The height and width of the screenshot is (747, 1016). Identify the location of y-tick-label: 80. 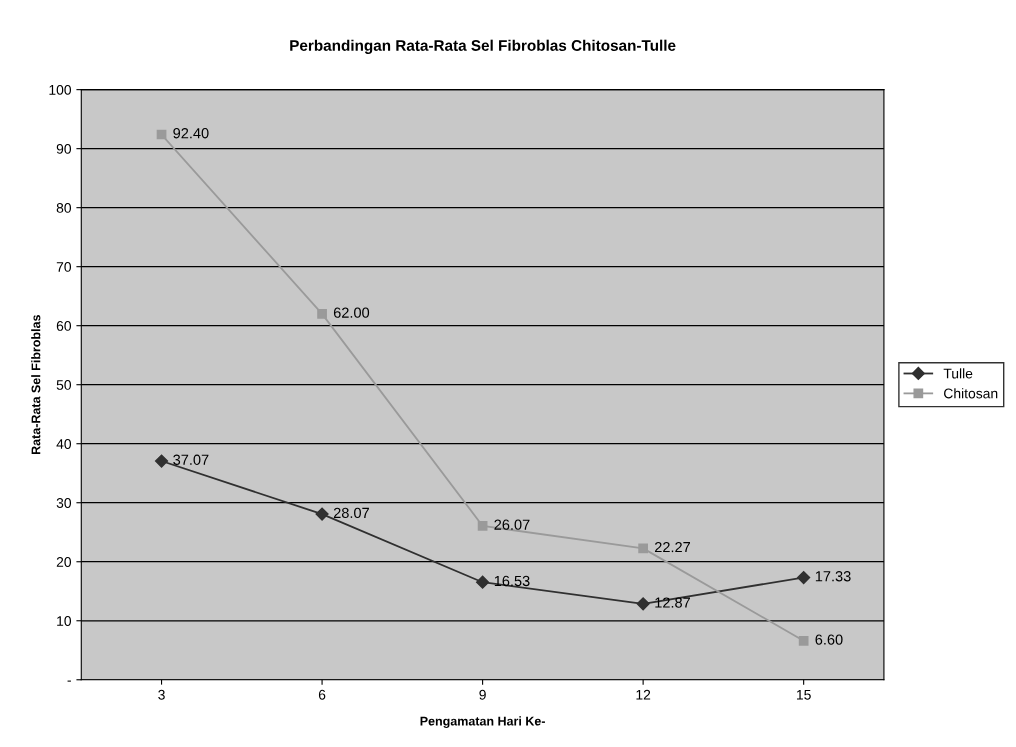
(64, 208).